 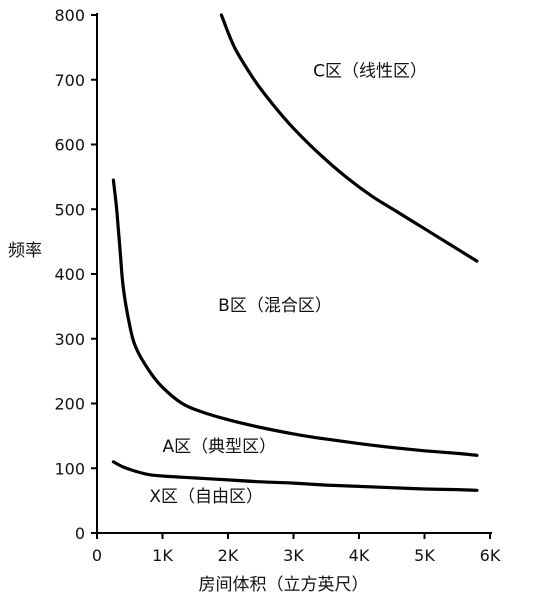 What do you see at coordinates (69, 209) in the screenshot?
I see `y-tick-label: 500` at bounding box center [69, 209].